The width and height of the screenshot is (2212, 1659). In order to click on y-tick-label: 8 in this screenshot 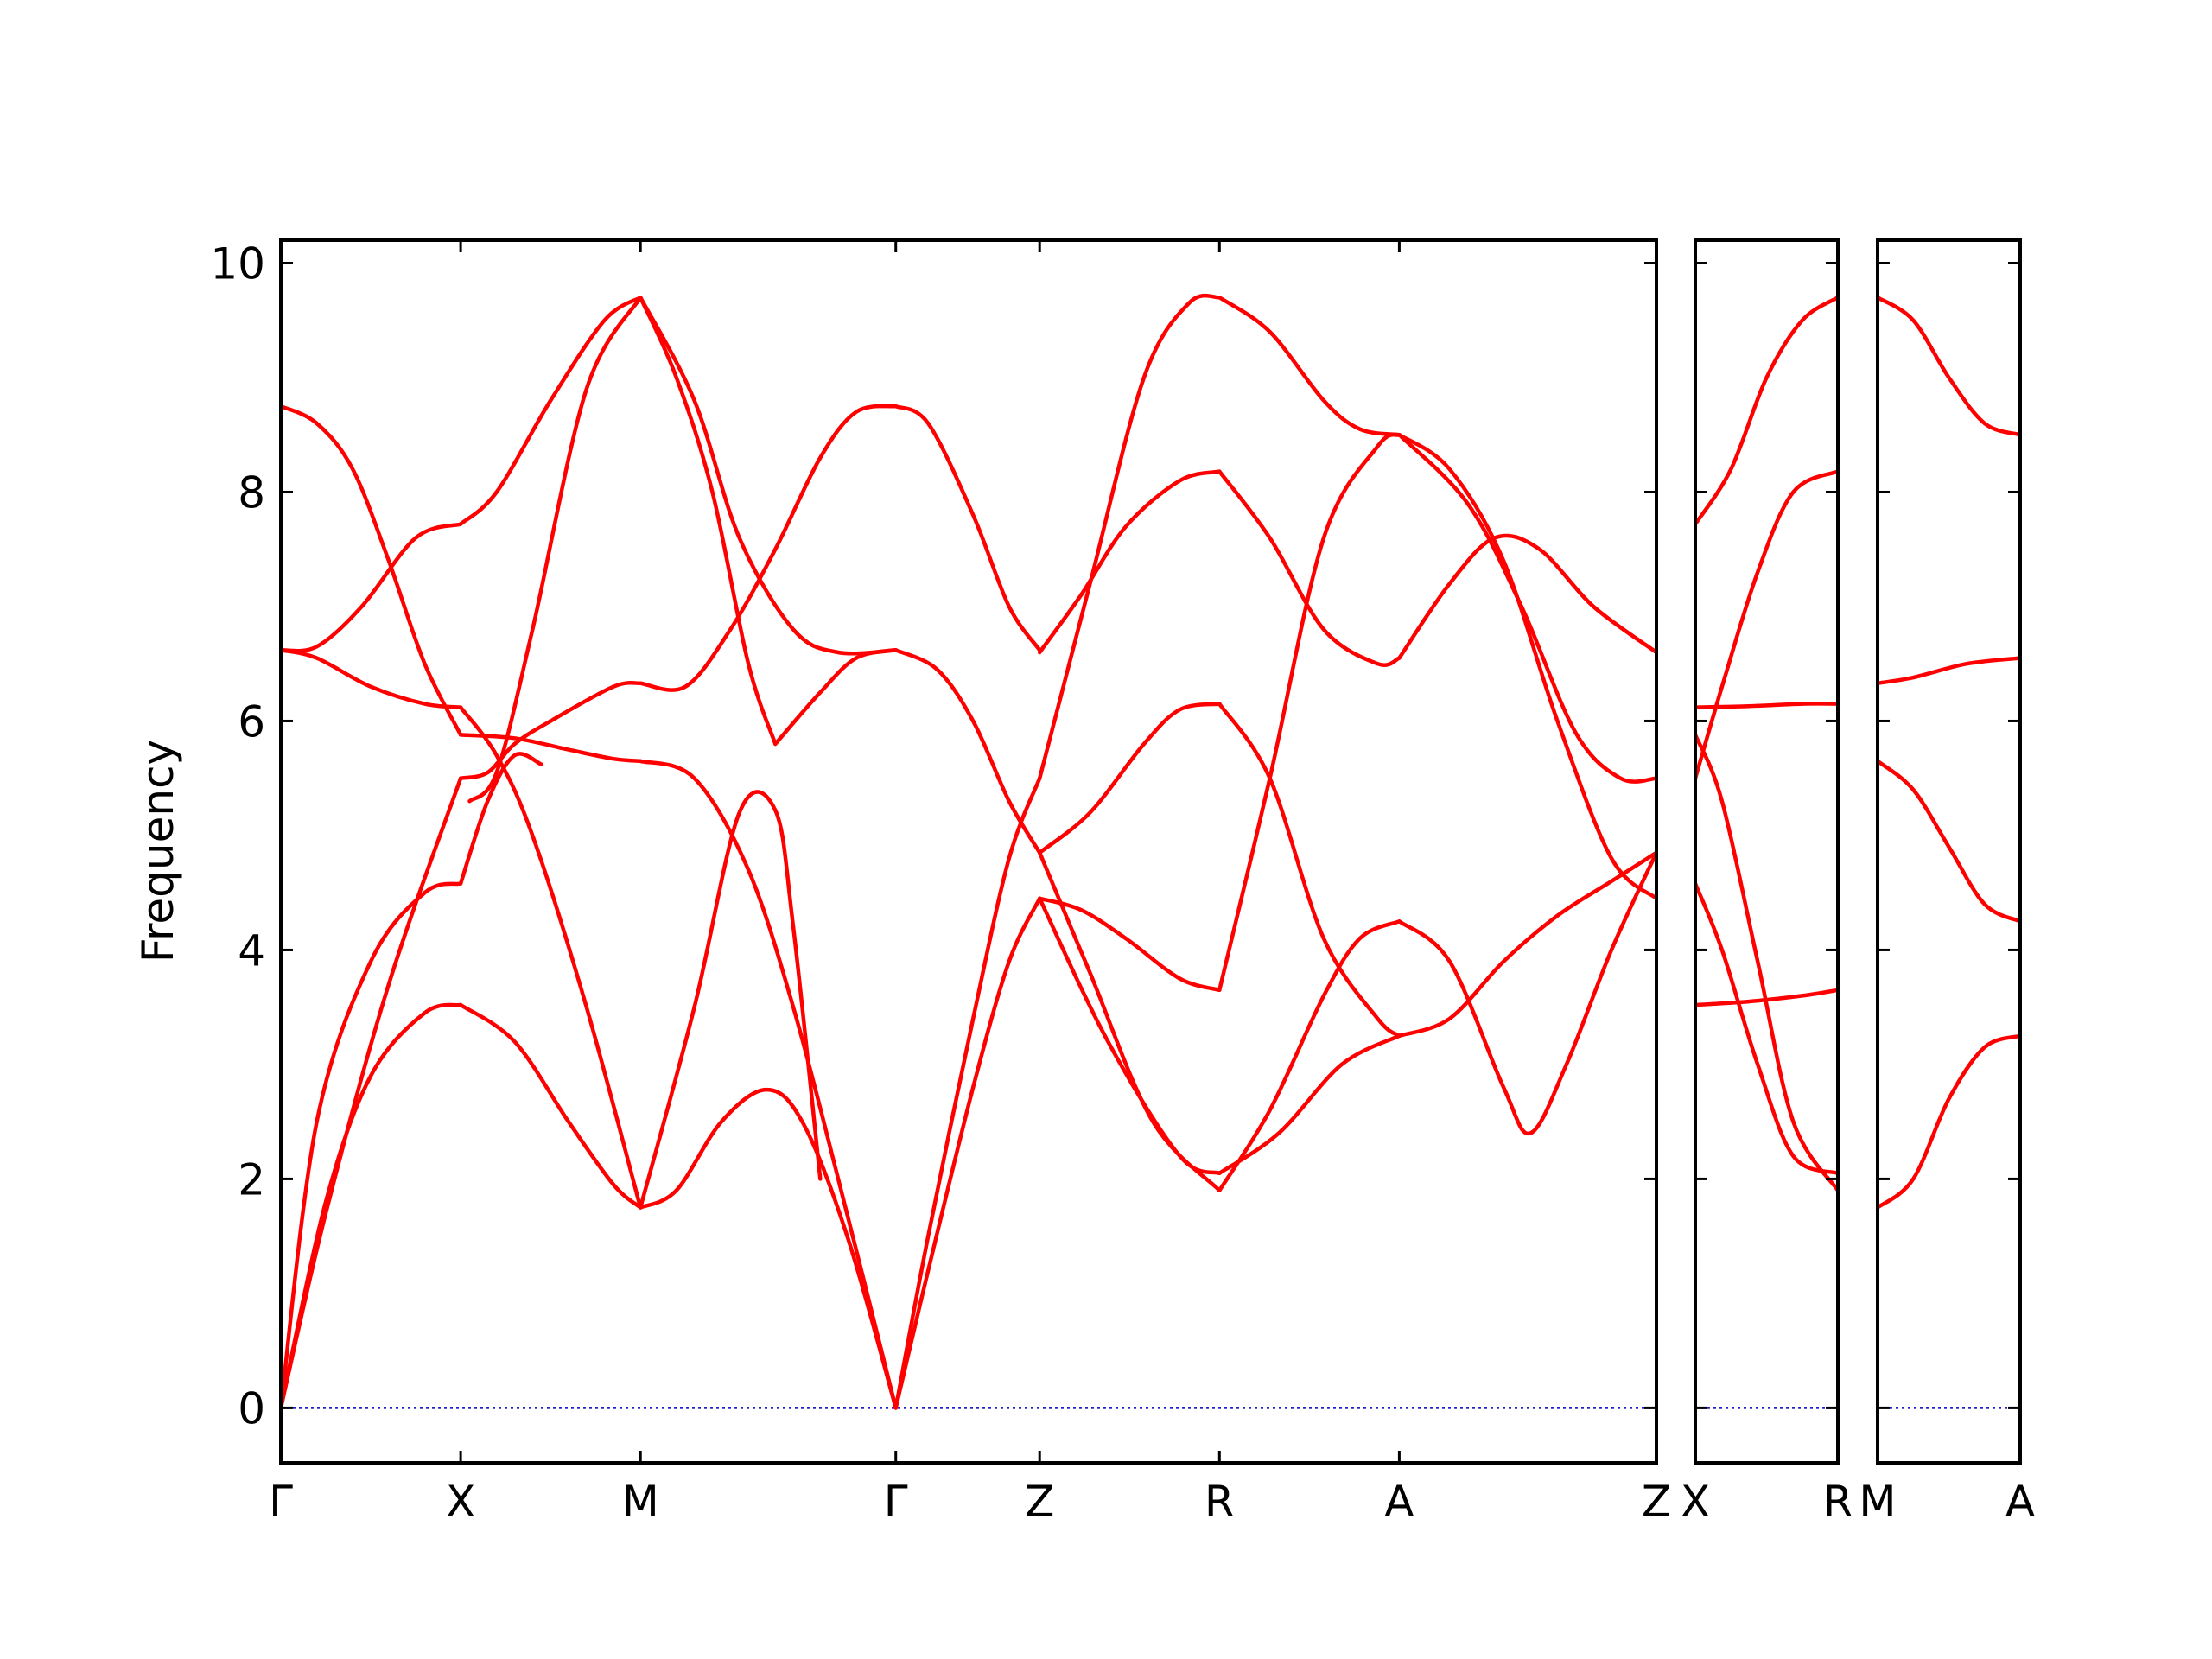, I will do `click(251, 492)`.